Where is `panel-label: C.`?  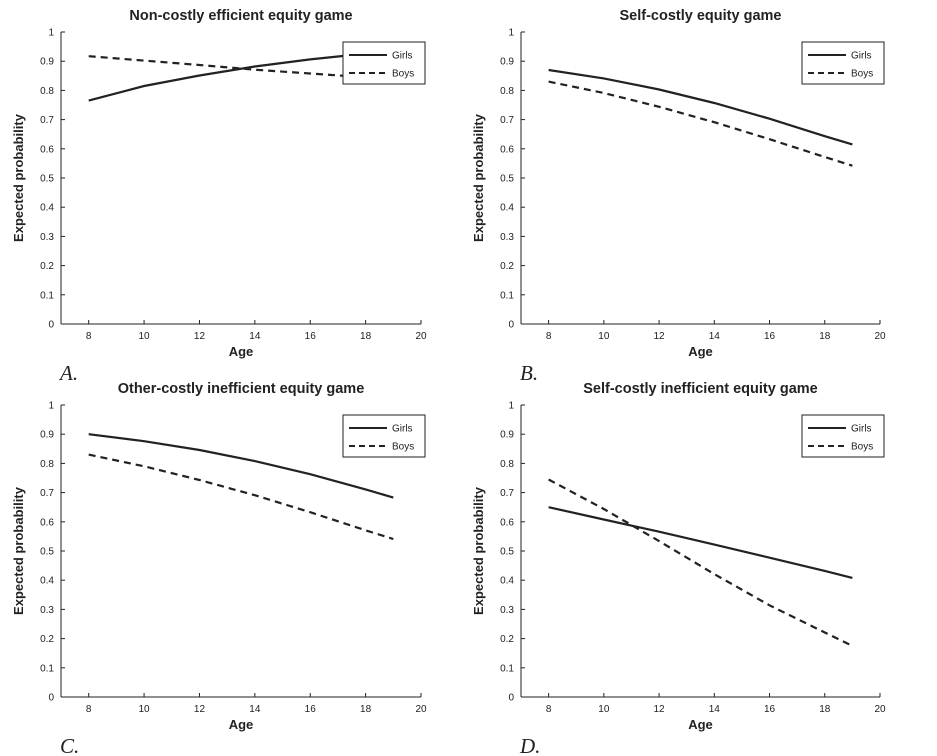
panel-label: C. is located at coordinates (69, 745).